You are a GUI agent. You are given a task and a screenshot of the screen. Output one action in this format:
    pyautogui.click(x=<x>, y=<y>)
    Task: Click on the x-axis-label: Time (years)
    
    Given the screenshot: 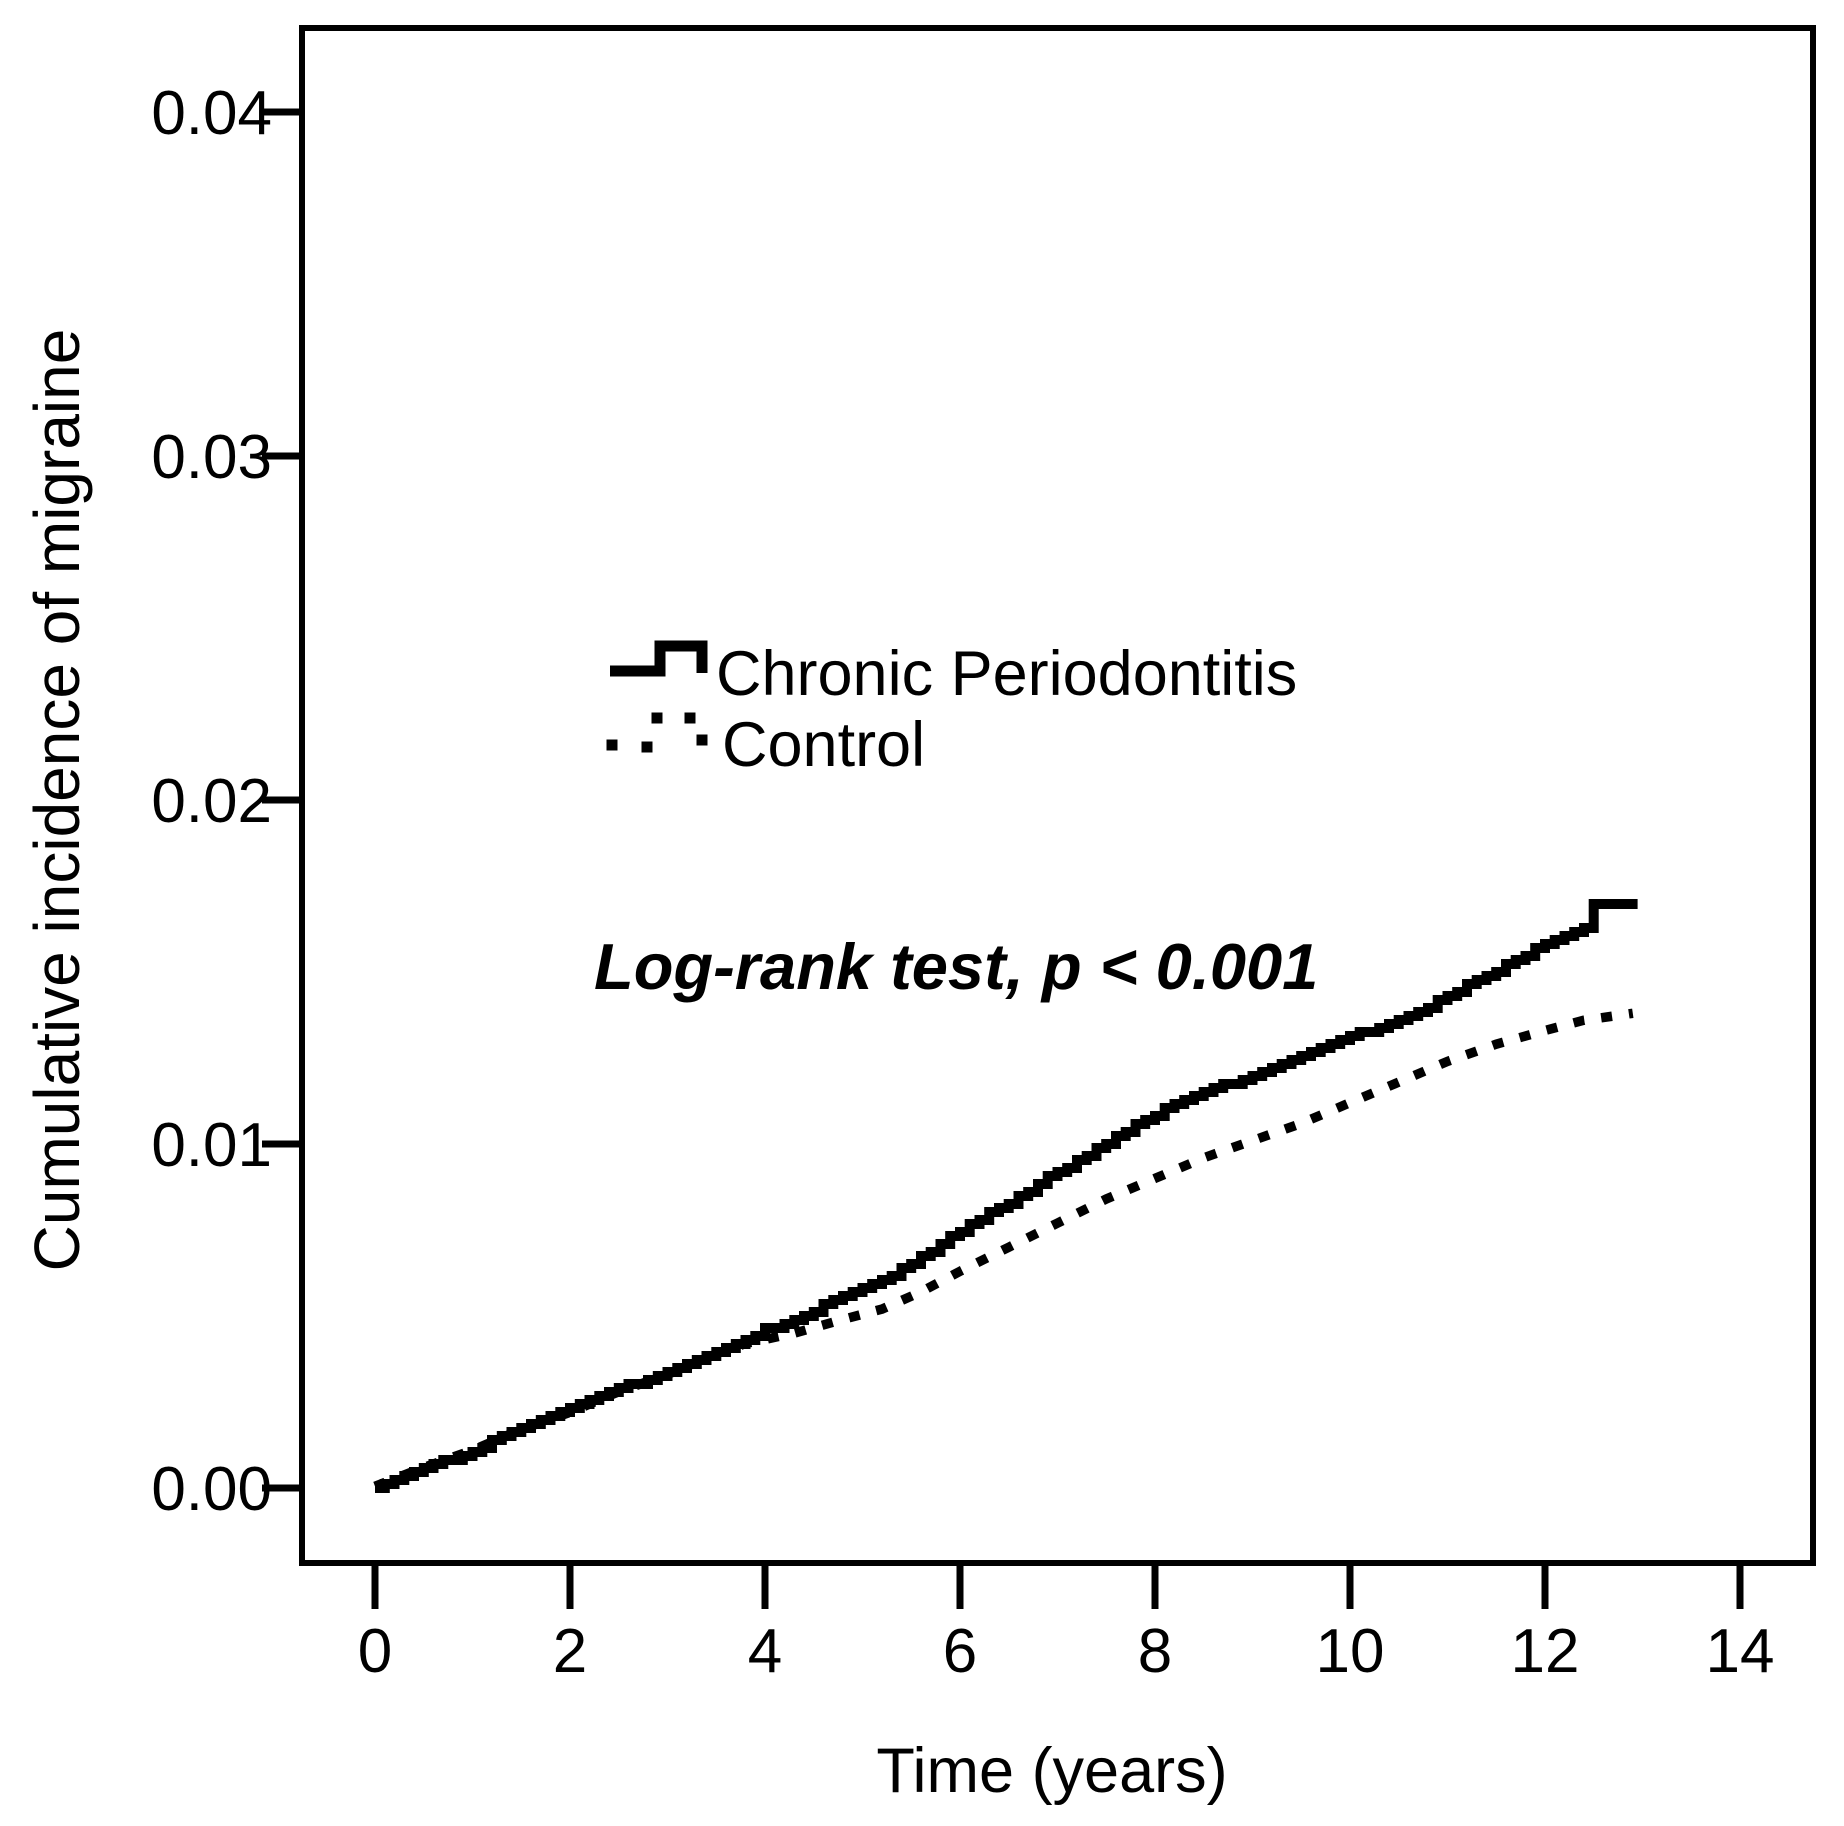 What is the action you would take?
    pyautogui.click(x=1052, y=1771)
    